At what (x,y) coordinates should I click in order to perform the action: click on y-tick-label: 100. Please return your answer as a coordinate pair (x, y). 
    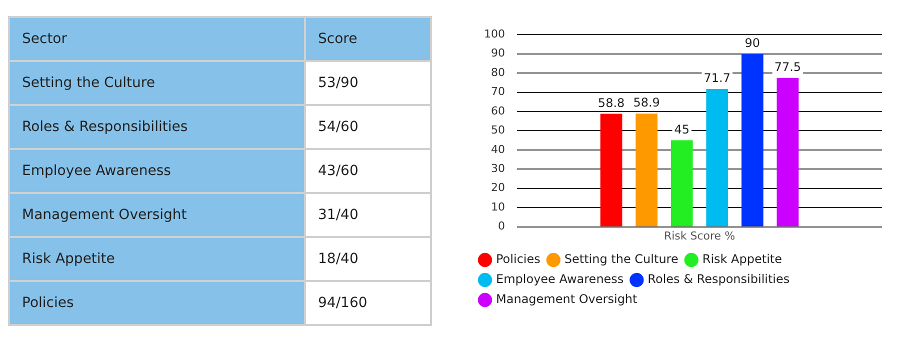
    Looking at the image, I should click on (494, 33).